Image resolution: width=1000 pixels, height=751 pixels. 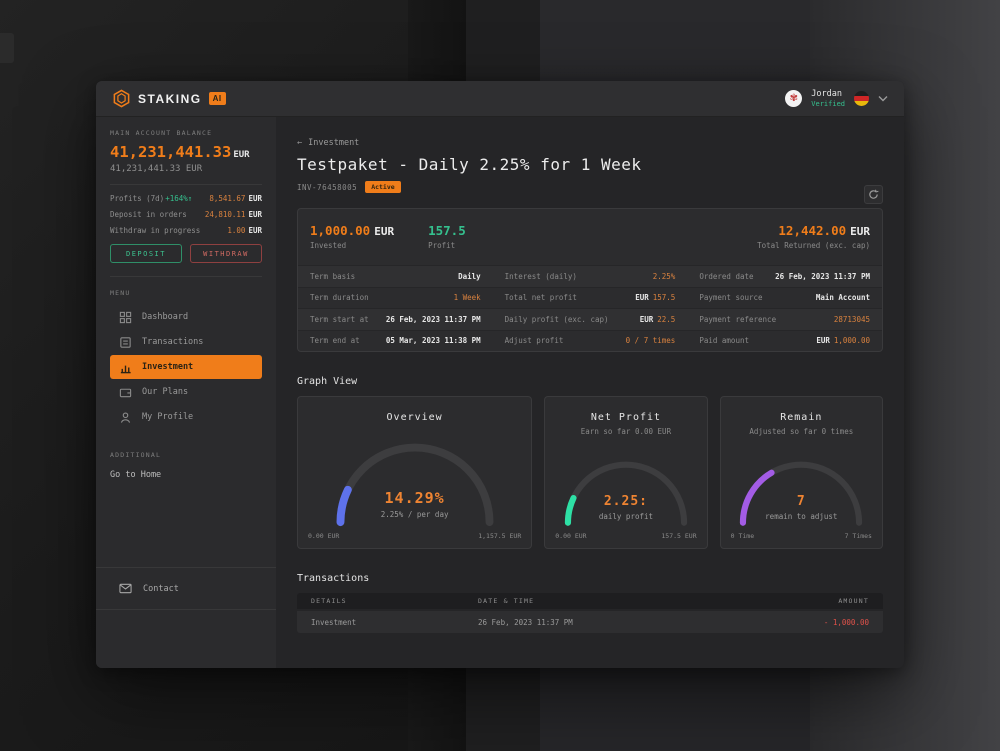 What do you see at coordinates (858, 536) in the screenshot?
I see `gauge-max-label: 7 Times` at bounding box center [858, 536].